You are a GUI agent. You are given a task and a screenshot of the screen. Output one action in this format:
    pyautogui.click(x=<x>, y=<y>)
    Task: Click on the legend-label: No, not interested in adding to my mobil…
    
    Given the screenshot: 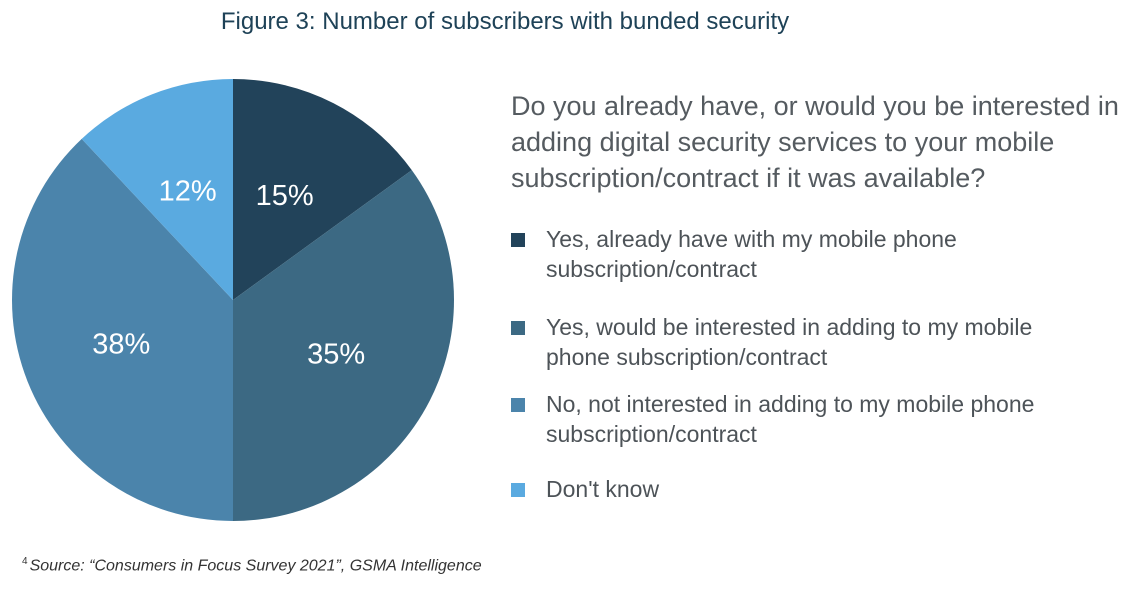 What is the action you would take?
    pyautogui.click(x=790, y=419)
    